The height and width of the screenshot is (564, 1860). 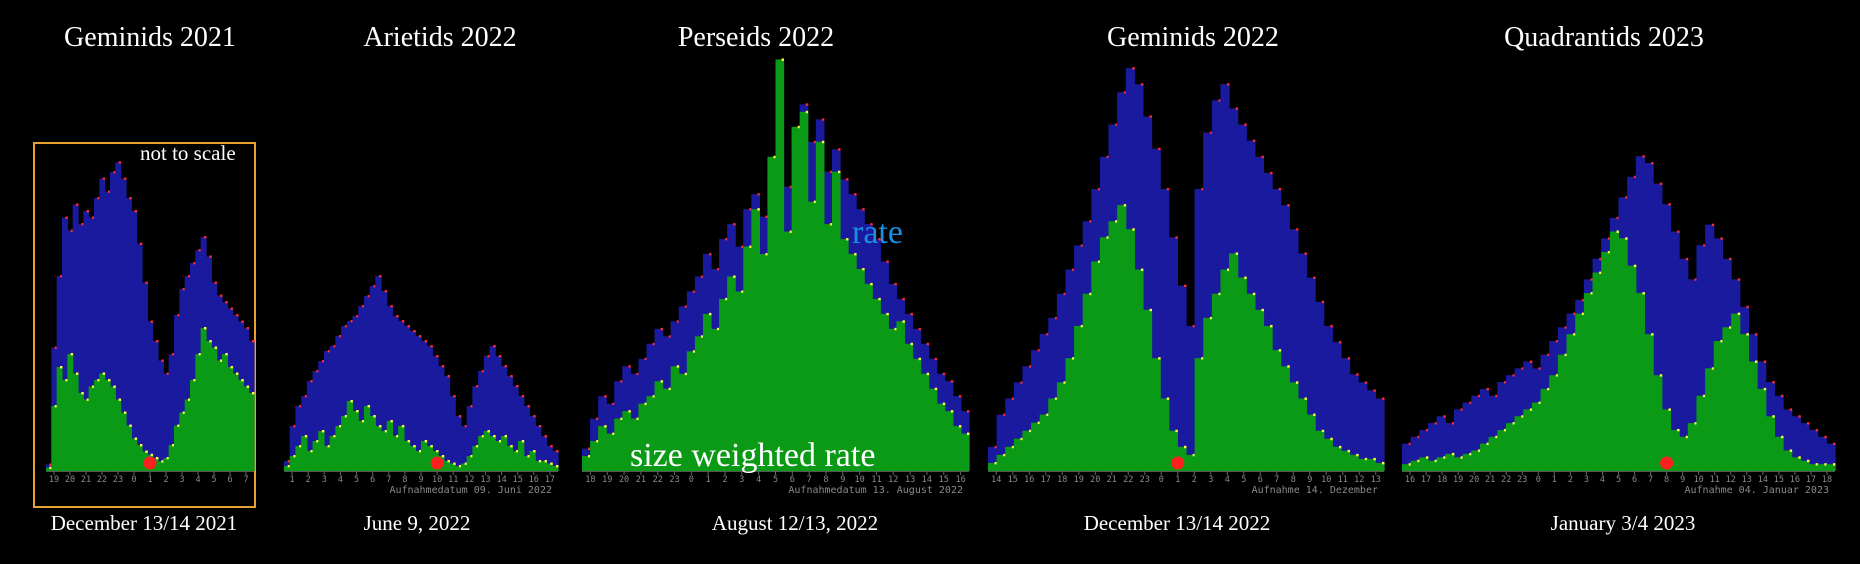 I want to click on chart-title: Quadrantids 2023, so click(x=1604, y=37).